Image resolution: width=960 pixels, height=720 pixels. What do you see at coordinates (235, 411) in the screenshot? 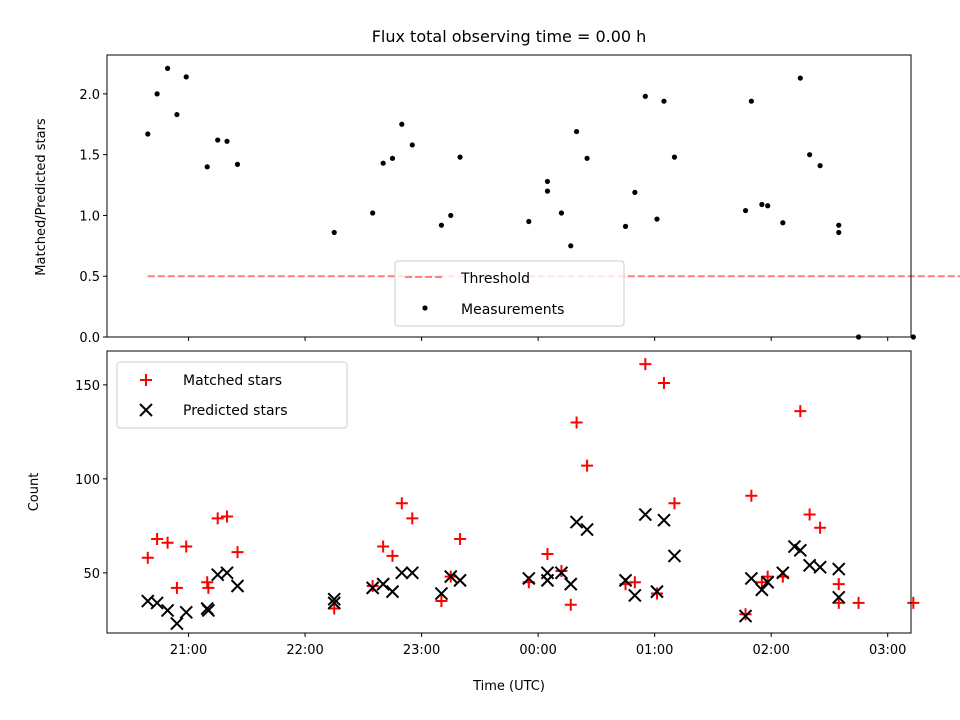
I see `legend-predicted-label: Predicted stars` at bounding box center [235, 411].